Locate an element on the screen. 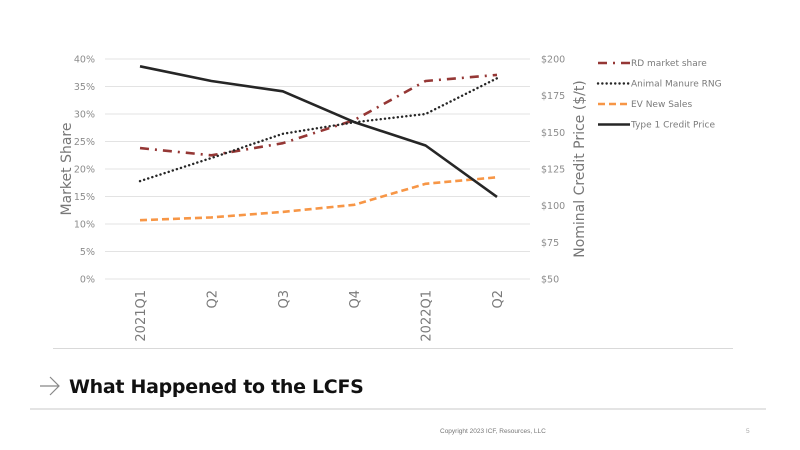 Image resolution: width=800 pixels, height=450 pixels. y2-tick-label: $200 is located at coordinates (553, 60).